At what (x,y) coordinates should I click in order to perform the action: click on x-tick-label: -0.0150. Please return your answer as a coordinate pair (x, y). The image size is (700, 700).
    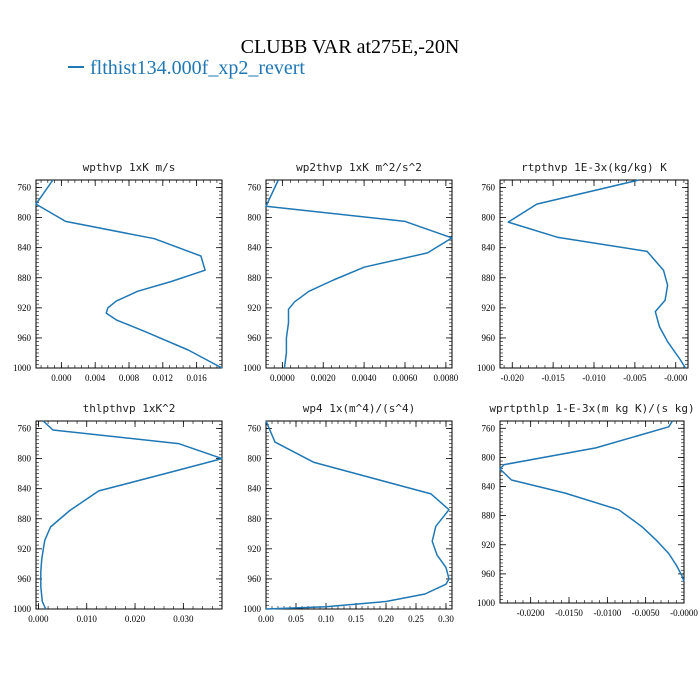
    Looking at the image, I should click on (569, 613).